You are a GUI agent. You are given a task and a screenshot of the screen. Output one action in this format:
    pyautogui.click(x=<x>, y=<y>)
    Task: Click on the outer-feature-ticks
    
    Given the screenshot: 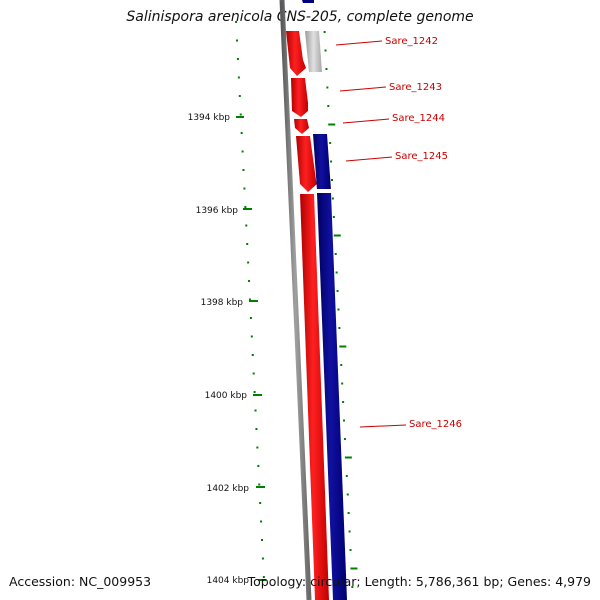 What is the action you would take?
    pyautogui.click(x=340, y=309)
    